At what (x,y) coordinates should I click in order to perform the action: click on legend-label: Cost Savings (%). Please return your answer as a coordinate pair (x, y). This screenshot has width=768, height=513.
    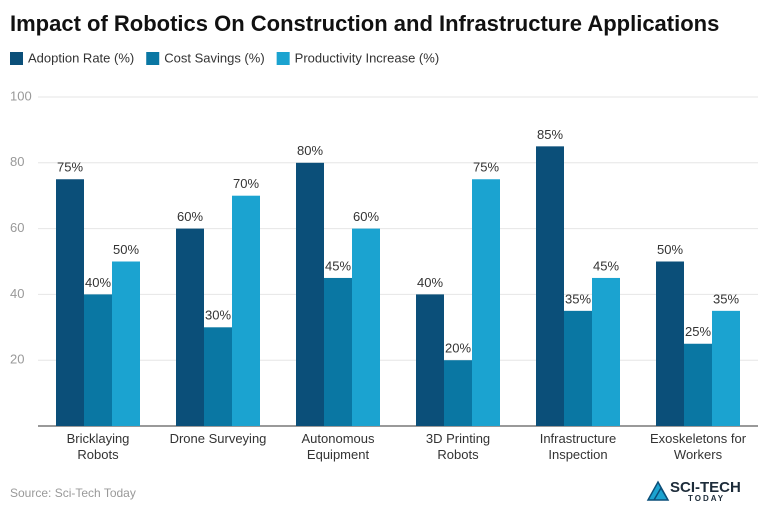
    Looking at the image, I should click on (214, 57).